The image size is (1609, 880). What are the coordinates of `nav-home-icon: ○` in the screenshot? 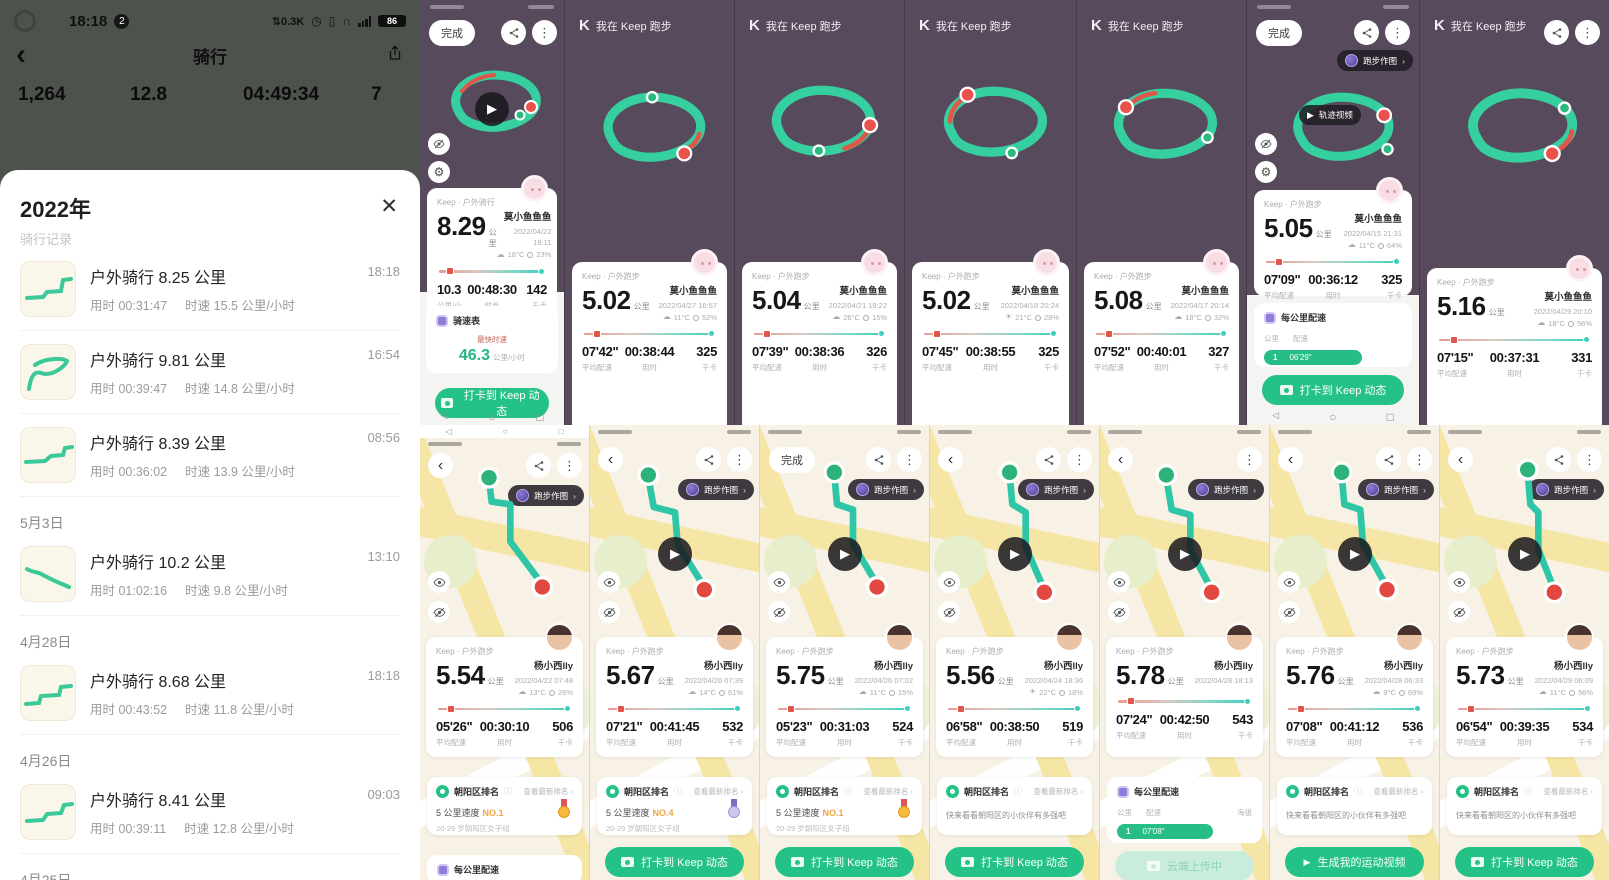 It's located at (492, 417).